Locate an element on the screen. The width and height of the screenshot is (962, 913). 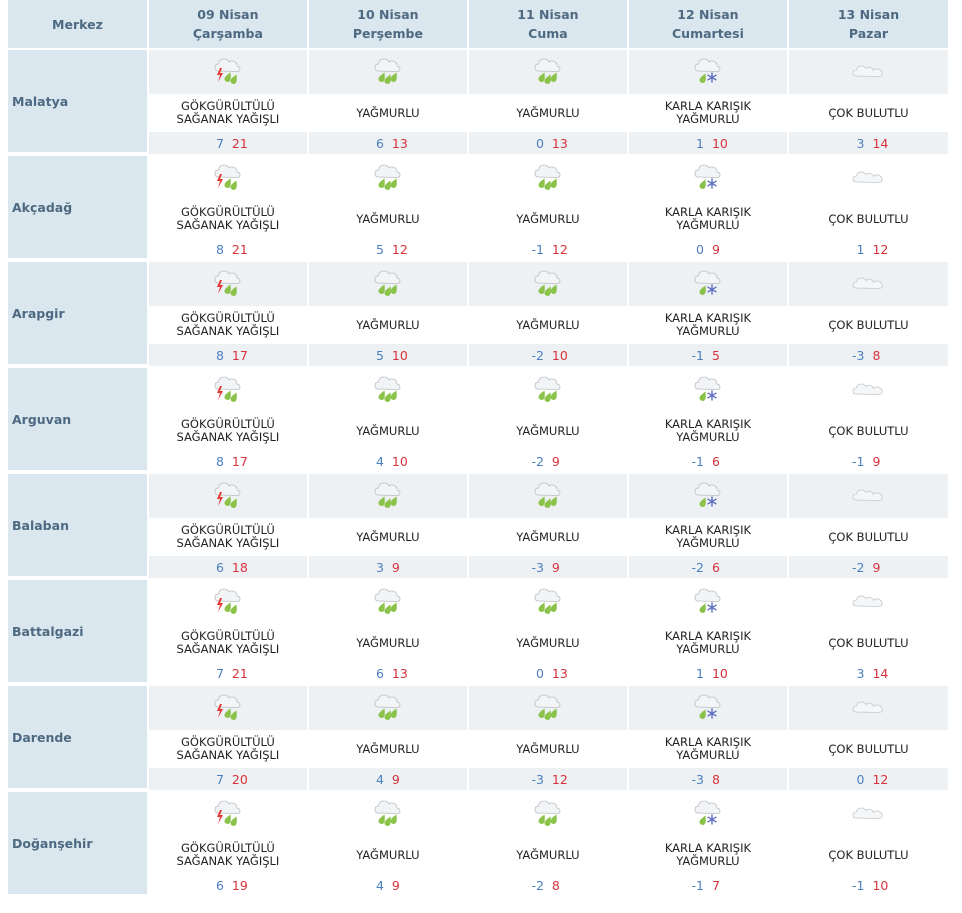
max-temperature: 14 is located at coordinates (880, 673).